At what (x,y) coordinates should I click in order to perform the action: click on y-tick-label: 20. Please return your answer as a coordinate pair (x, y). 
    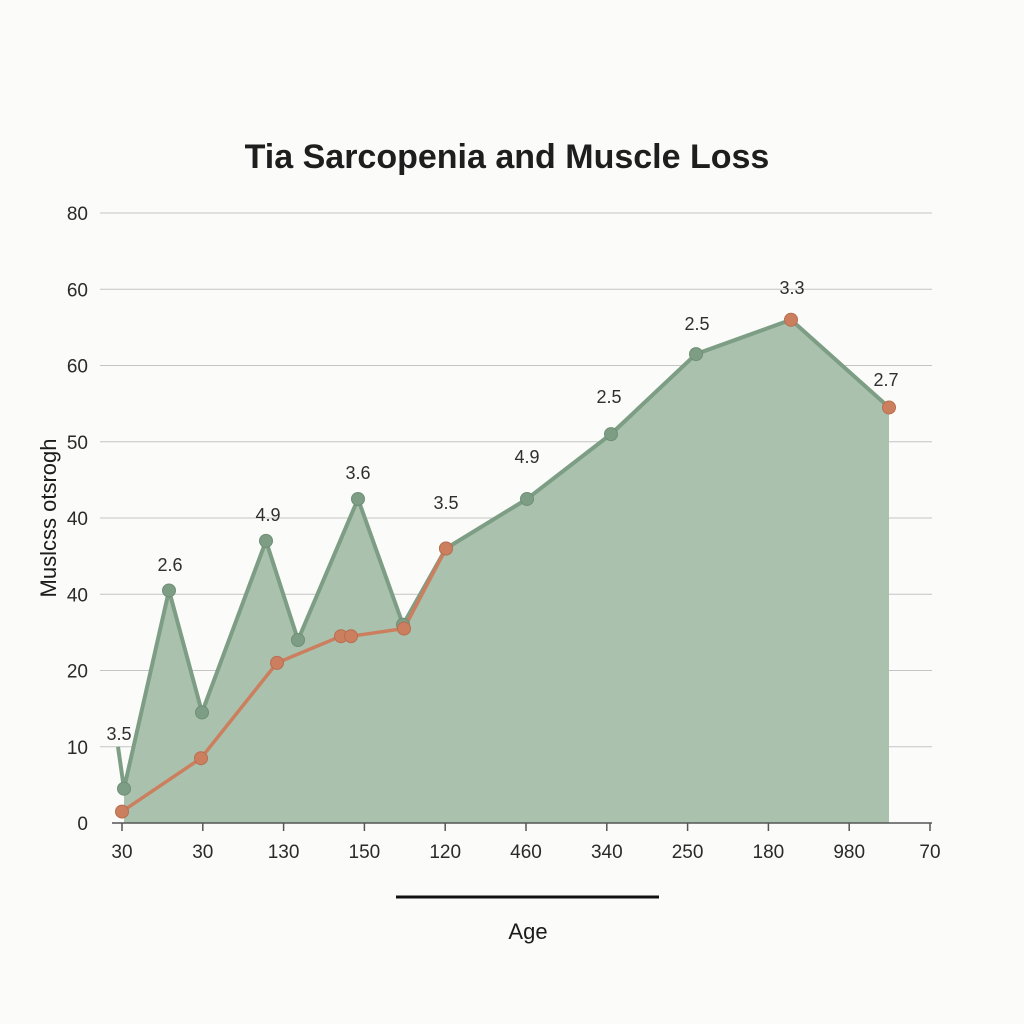
    Looking at the image, I should click on (77, 672).